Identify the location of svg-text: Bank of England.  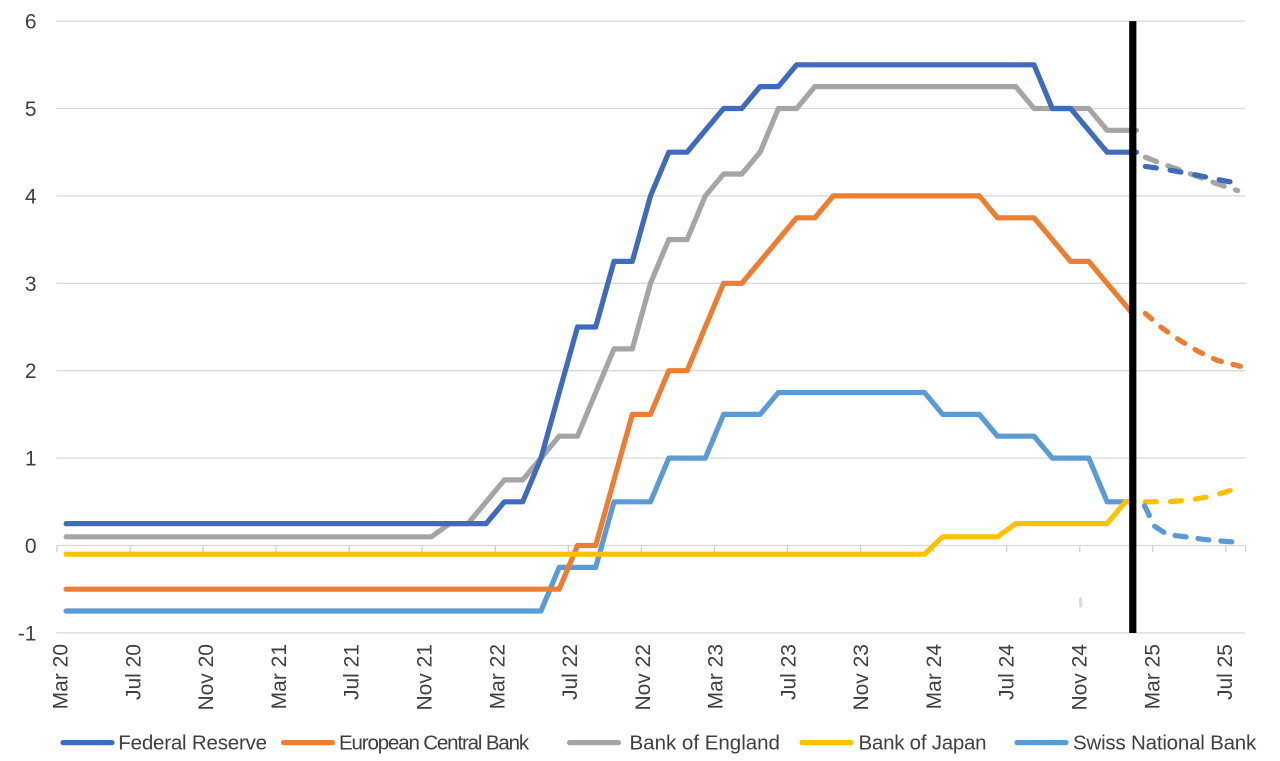
(705, 743).